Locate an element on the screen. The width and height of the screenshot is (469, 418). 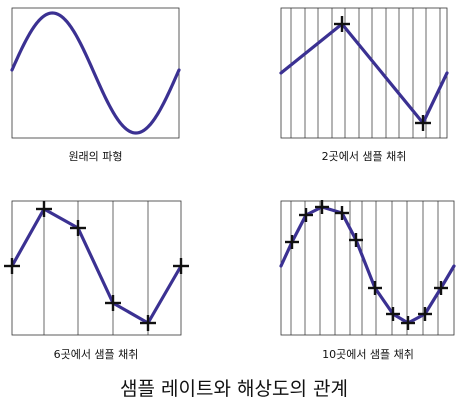
sample-2-waveform is located at coordinates (364, 73).